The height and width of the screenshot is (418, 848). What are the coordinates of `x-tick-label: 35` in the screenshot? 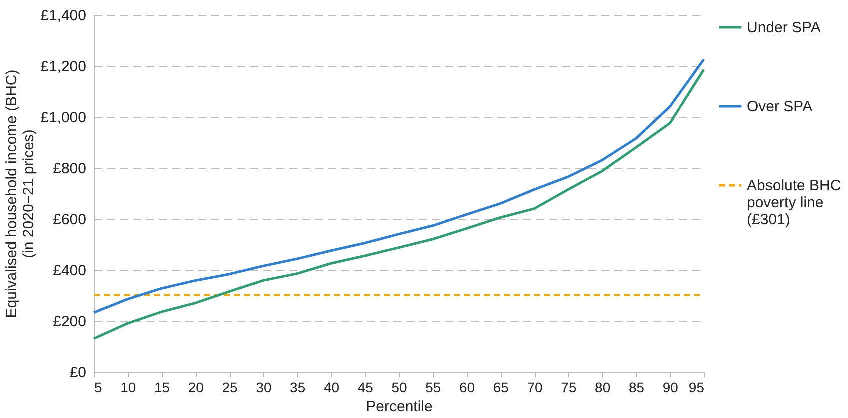 It's located at (298, 388).